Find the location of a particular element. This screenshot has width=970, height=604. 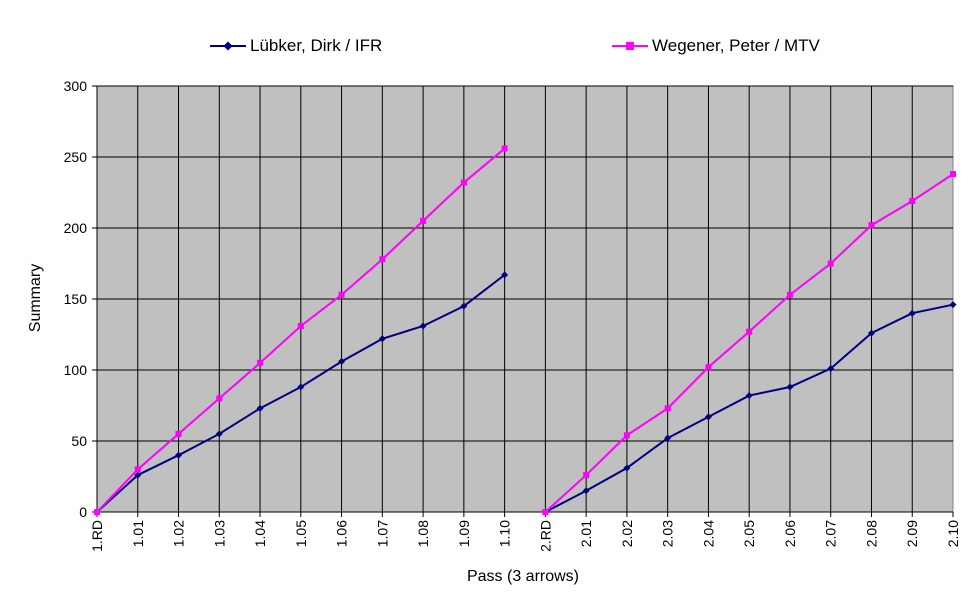

x-axis-title: Pass (3 arrows) is located at coordinates (523, 576).